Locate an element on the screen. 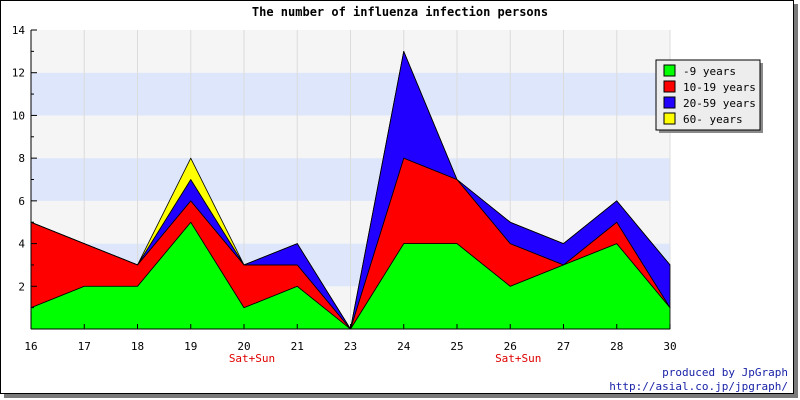 This screenshot has height=400, width=800. y-tick-label: 2 is located at coordinates (21, 286).